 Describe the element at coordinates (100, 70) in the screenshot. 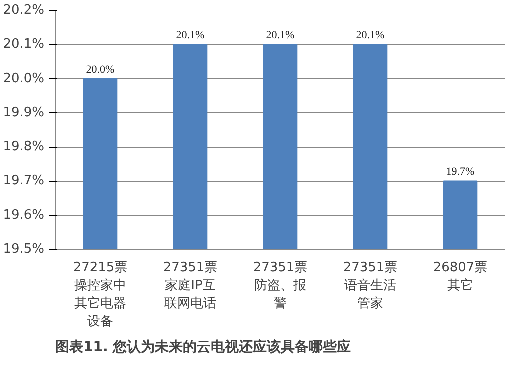

I see `data-label: 20.0%` at that location.